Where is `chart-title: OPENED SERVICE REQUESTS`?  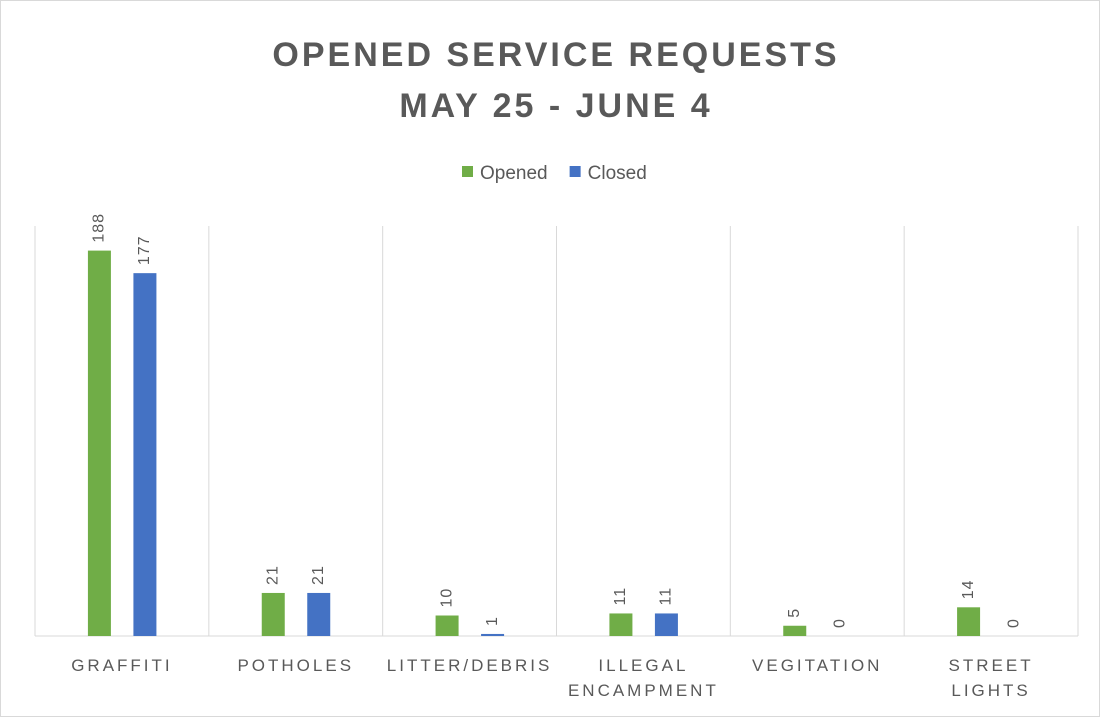 chart-title: OPENED SERVICE REQUESTS is located at coordinates (555, 55).